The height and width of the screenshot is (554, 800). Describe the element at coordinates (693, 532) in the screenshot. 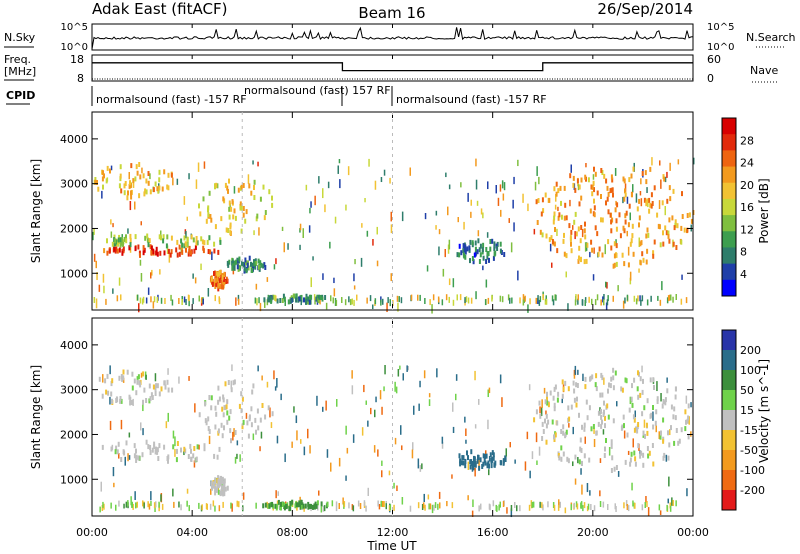

I see `x-tick-label: 00:00` at that location.